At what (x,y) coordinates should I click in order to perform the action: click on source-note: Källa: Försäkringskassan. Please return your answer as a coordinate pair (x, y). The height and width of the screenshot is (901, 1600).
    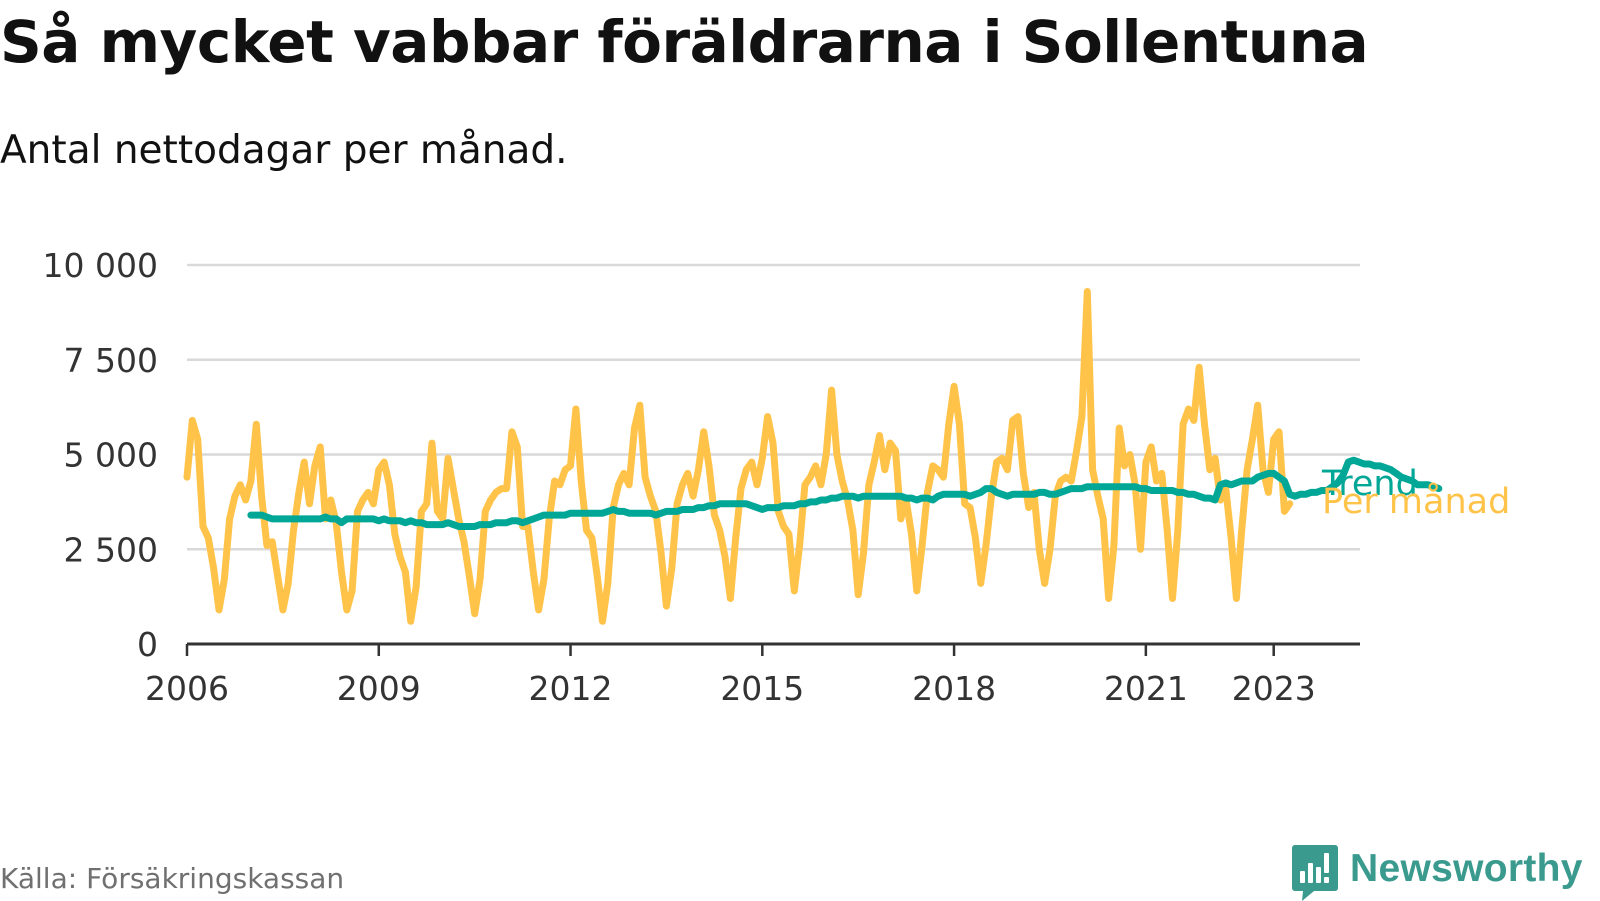
    Looking at the image, I should click on (172, 878).